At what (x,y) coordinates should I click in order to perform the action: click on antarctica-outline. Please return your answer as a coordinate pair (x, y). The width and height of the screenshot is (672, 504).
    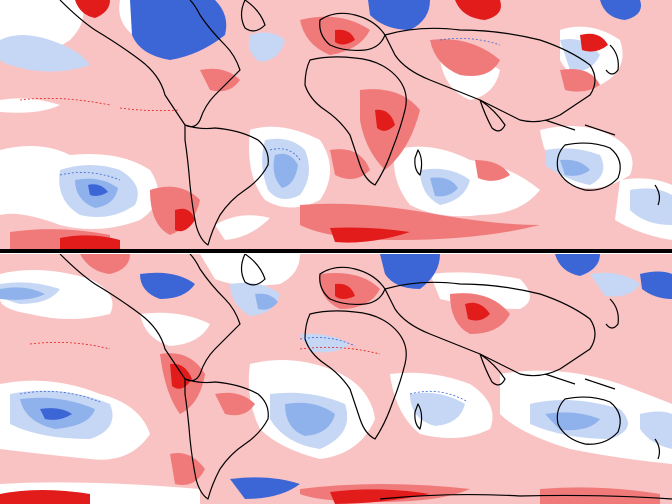
    Looking at the image, I should click on (525, 496).